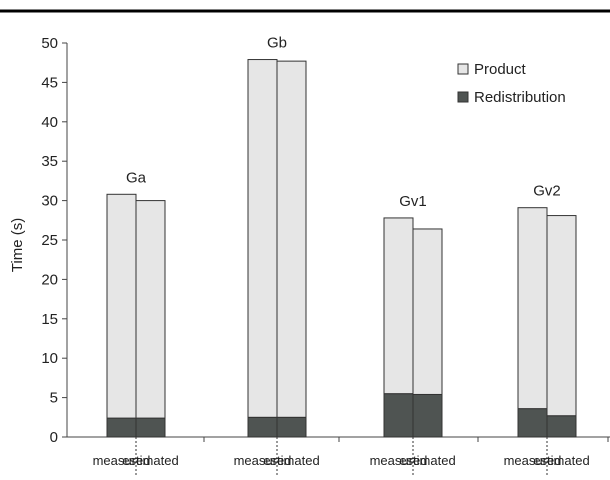  I want to click on y-tick-label: 35, so click(49, 161).